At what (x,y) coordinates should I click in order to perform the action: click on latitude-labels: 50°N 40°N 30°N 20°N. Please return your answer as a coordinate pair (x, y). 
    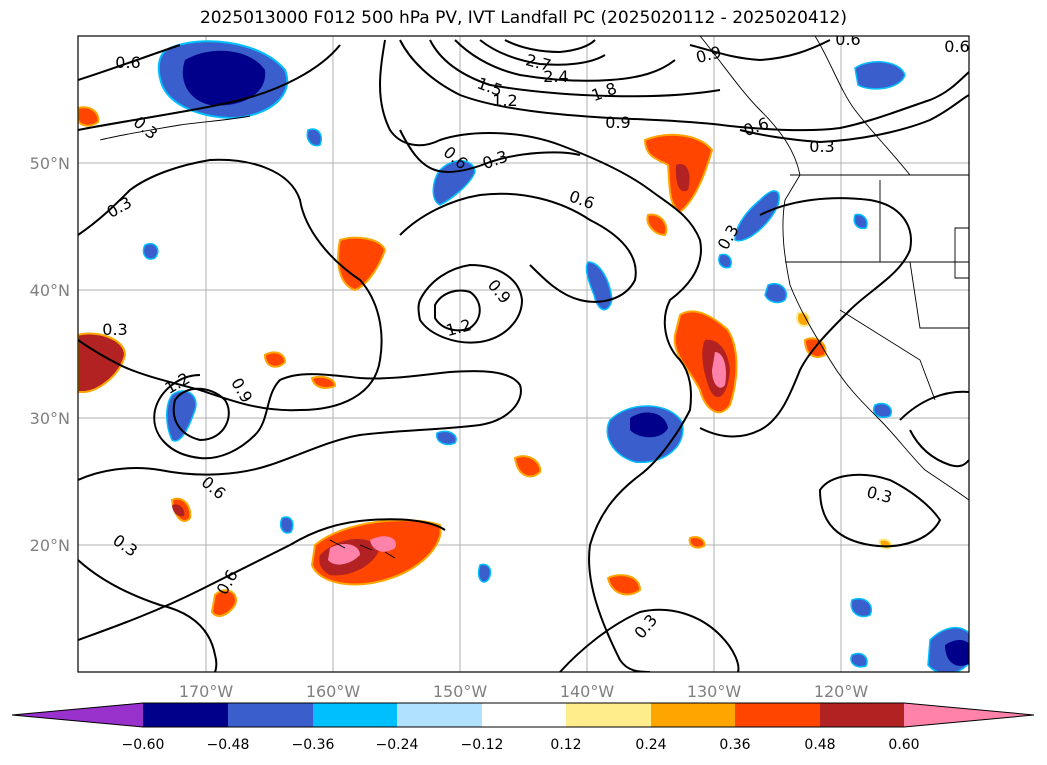
    Looking at the image, I should click on (50, 354).